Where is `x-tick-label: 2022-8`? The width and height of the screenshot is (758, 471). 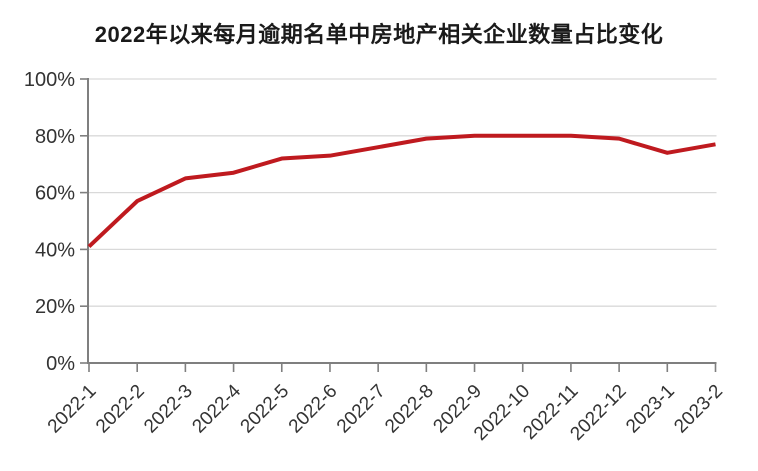
x-tick-label: 2022-8 is located at coordinates (409, 409).